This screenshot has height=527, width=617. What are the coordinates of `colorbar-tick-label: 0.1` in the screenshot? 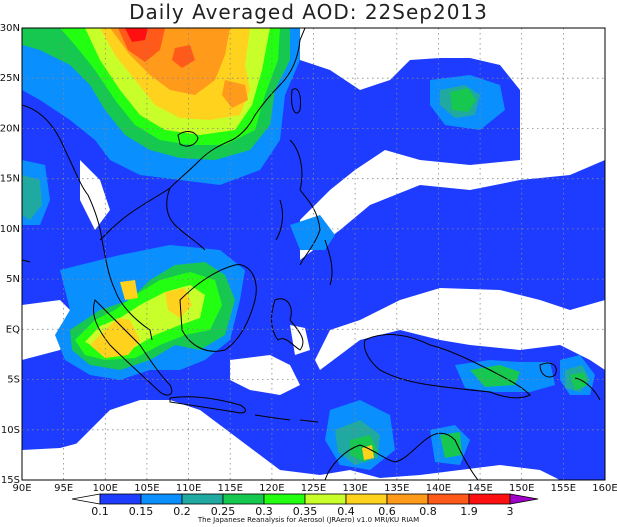 It's located at (100, 511).